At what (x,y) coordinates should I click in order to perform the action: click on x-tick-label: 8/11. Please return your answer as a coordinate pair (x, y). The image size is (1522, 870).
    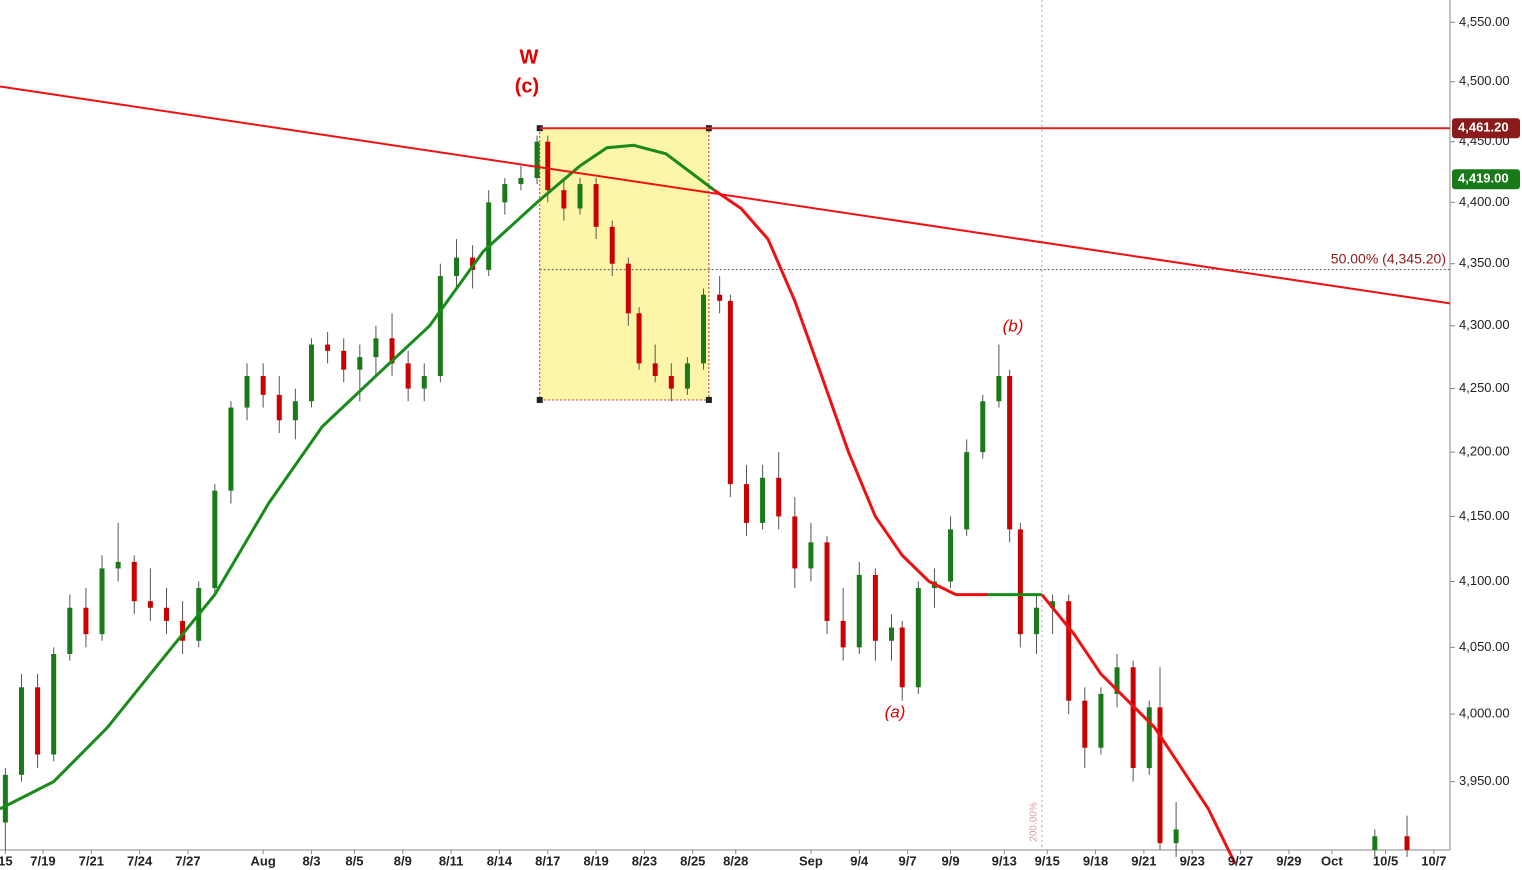
    Looking at the image, I should click on (451, 860).